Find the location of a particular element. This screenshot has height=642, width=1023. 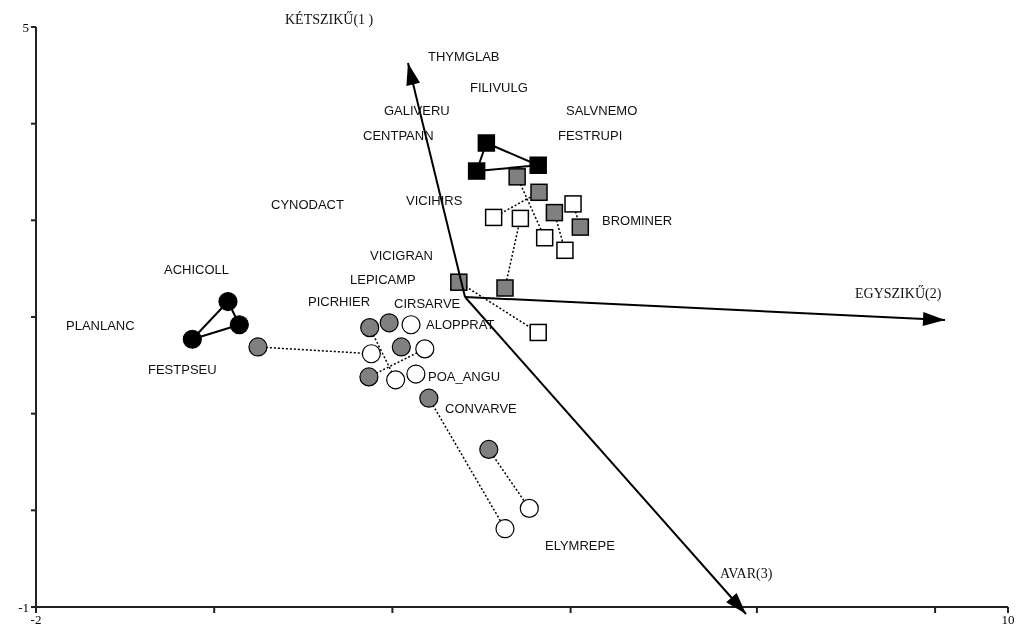

annotation: PICRHIER is located at coordinates (339, 301).